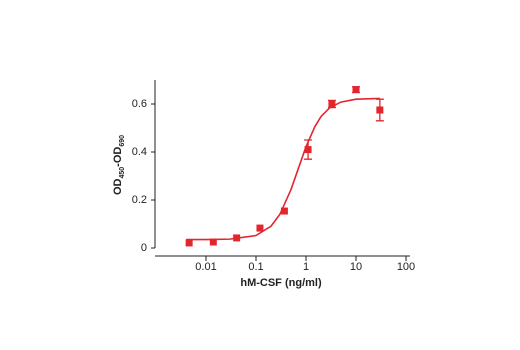 This screenshot has height=350, width=520. What do you see at coordinates (139, 200) in the screenshot?
I see `y-tick-label: 0.2` at bounding box center [139, 200].